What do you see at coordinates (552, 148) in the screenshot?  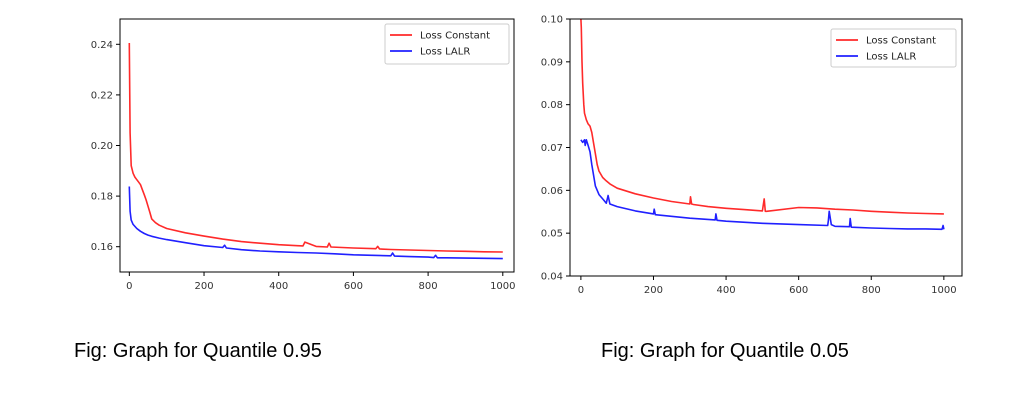 I see `y-tick-label: 0.07` at bounding box center [552, 148].